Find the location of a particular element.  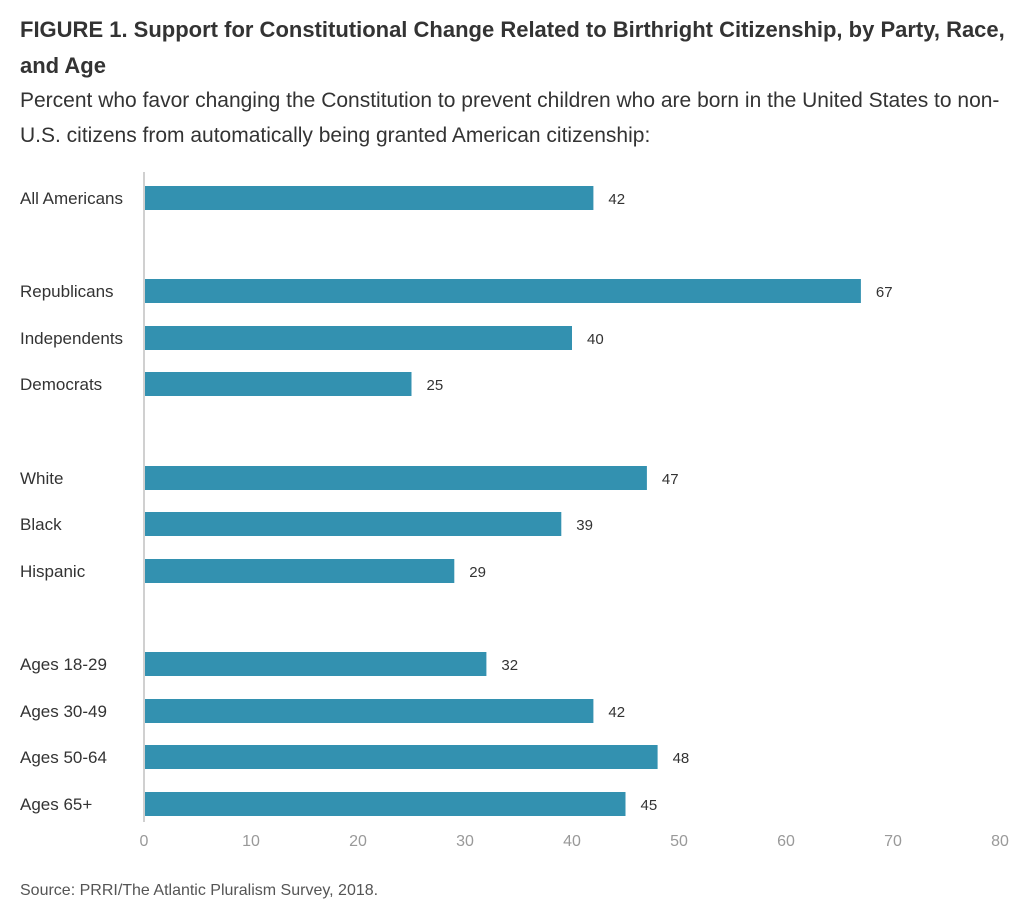

bar-white is located at coordinates (395, 478).